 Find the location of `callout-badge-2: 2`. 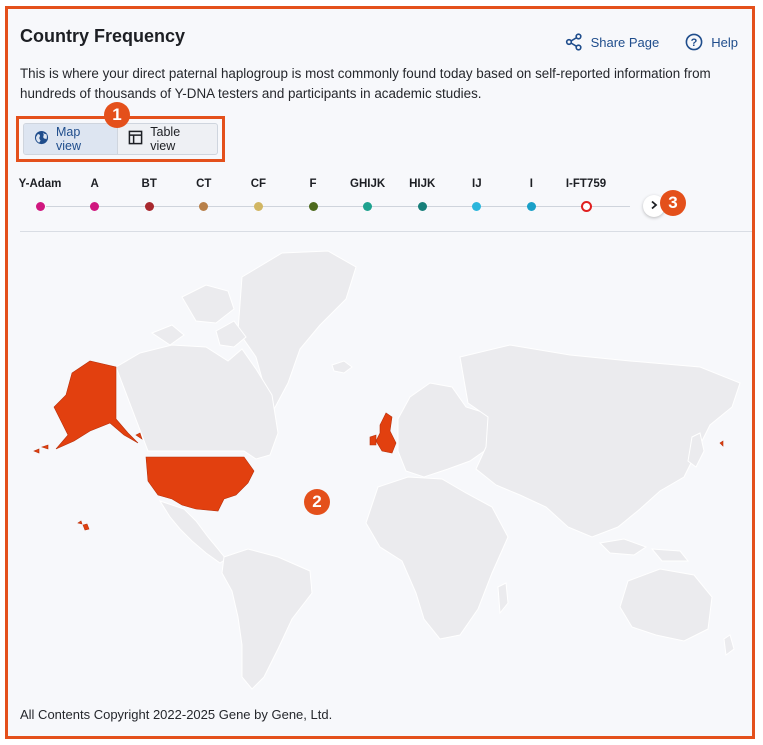

callout-badge-2: 2 is located at coordinates (317, 502).